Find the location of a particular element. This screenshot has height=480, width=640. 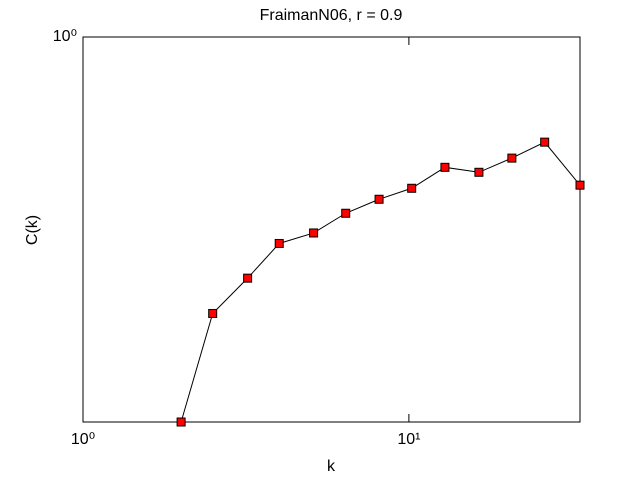

x-tick-label: 10¹ is located at coordinates (408, 439).